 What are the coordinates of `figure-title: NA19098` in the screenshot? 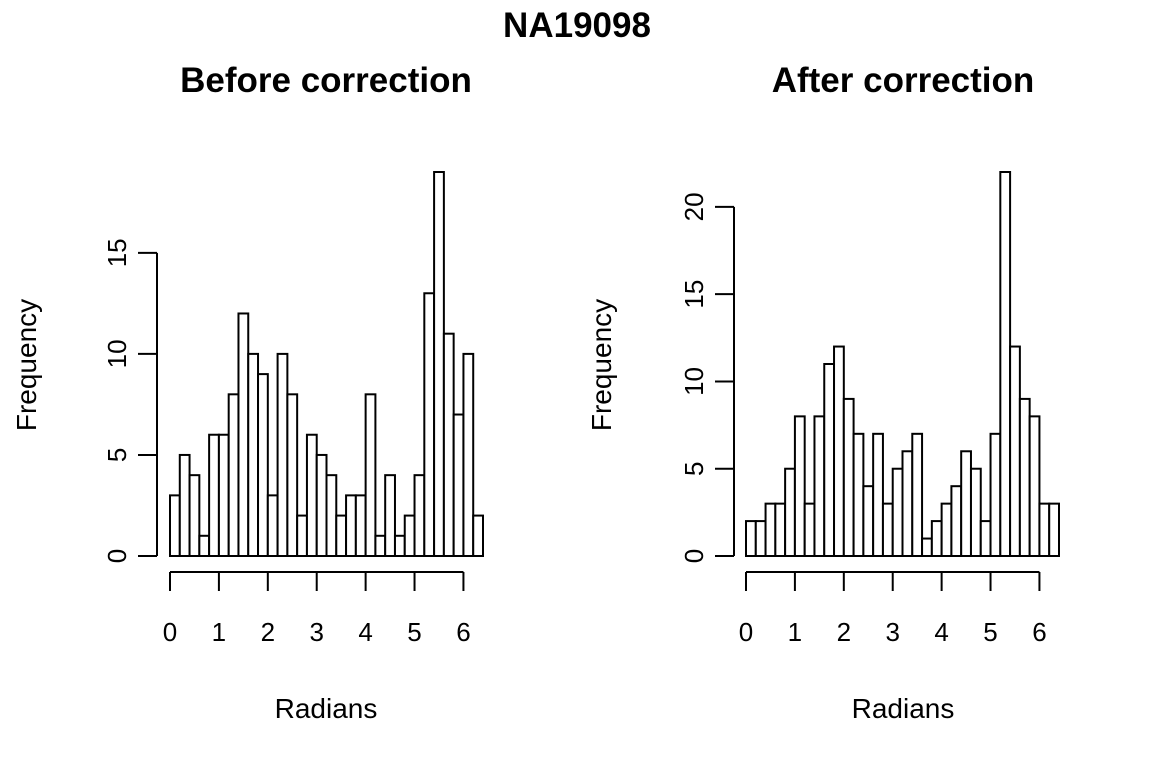 It's located at (577, 25).